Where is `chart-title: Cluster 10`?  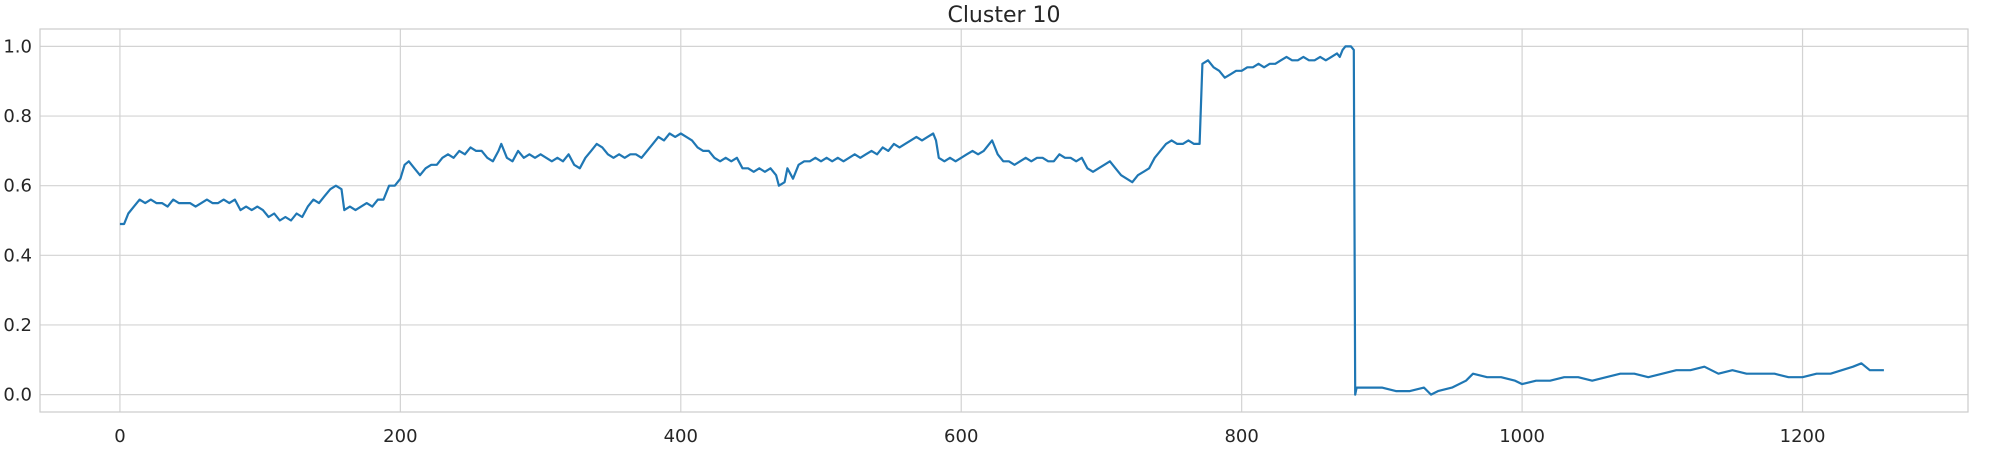 chart-title: Cluster 10 is located at coordinates (1003, 15).